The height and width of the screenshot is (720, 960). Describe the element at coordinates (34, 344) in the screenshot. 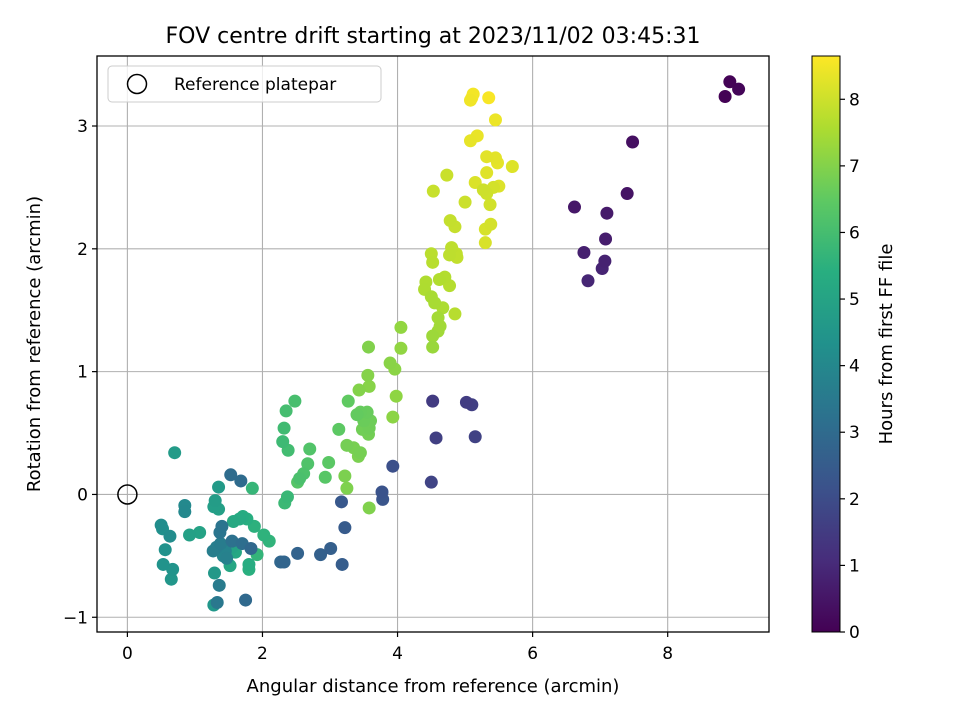

I see `y-axis-label: Rotation from reference (arcmin)` at that location.